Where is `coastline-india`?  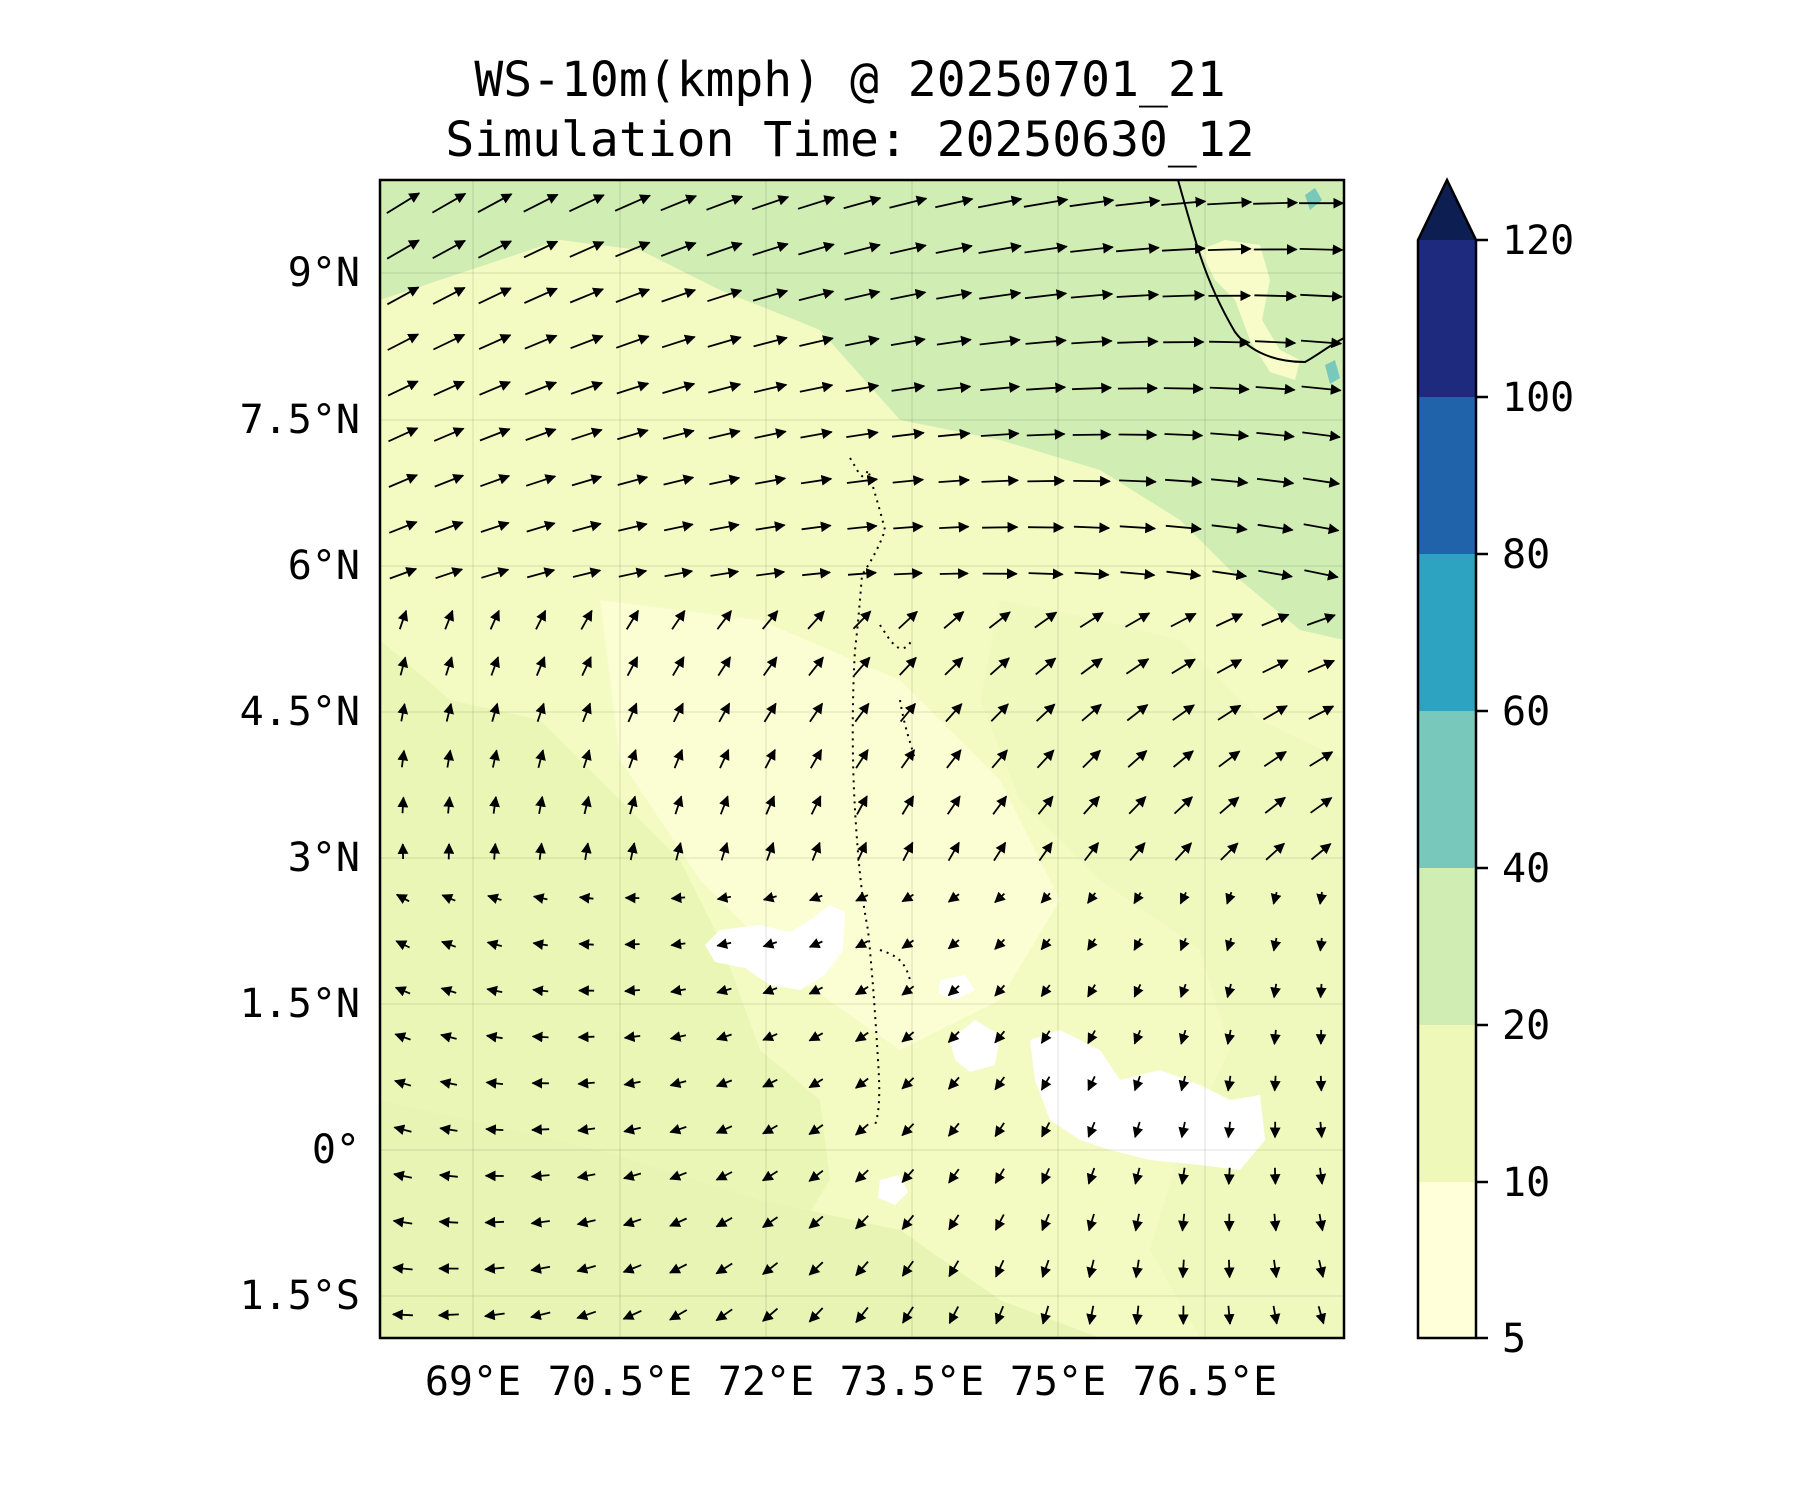
coastline-india is located at coordinates (1260, 272).